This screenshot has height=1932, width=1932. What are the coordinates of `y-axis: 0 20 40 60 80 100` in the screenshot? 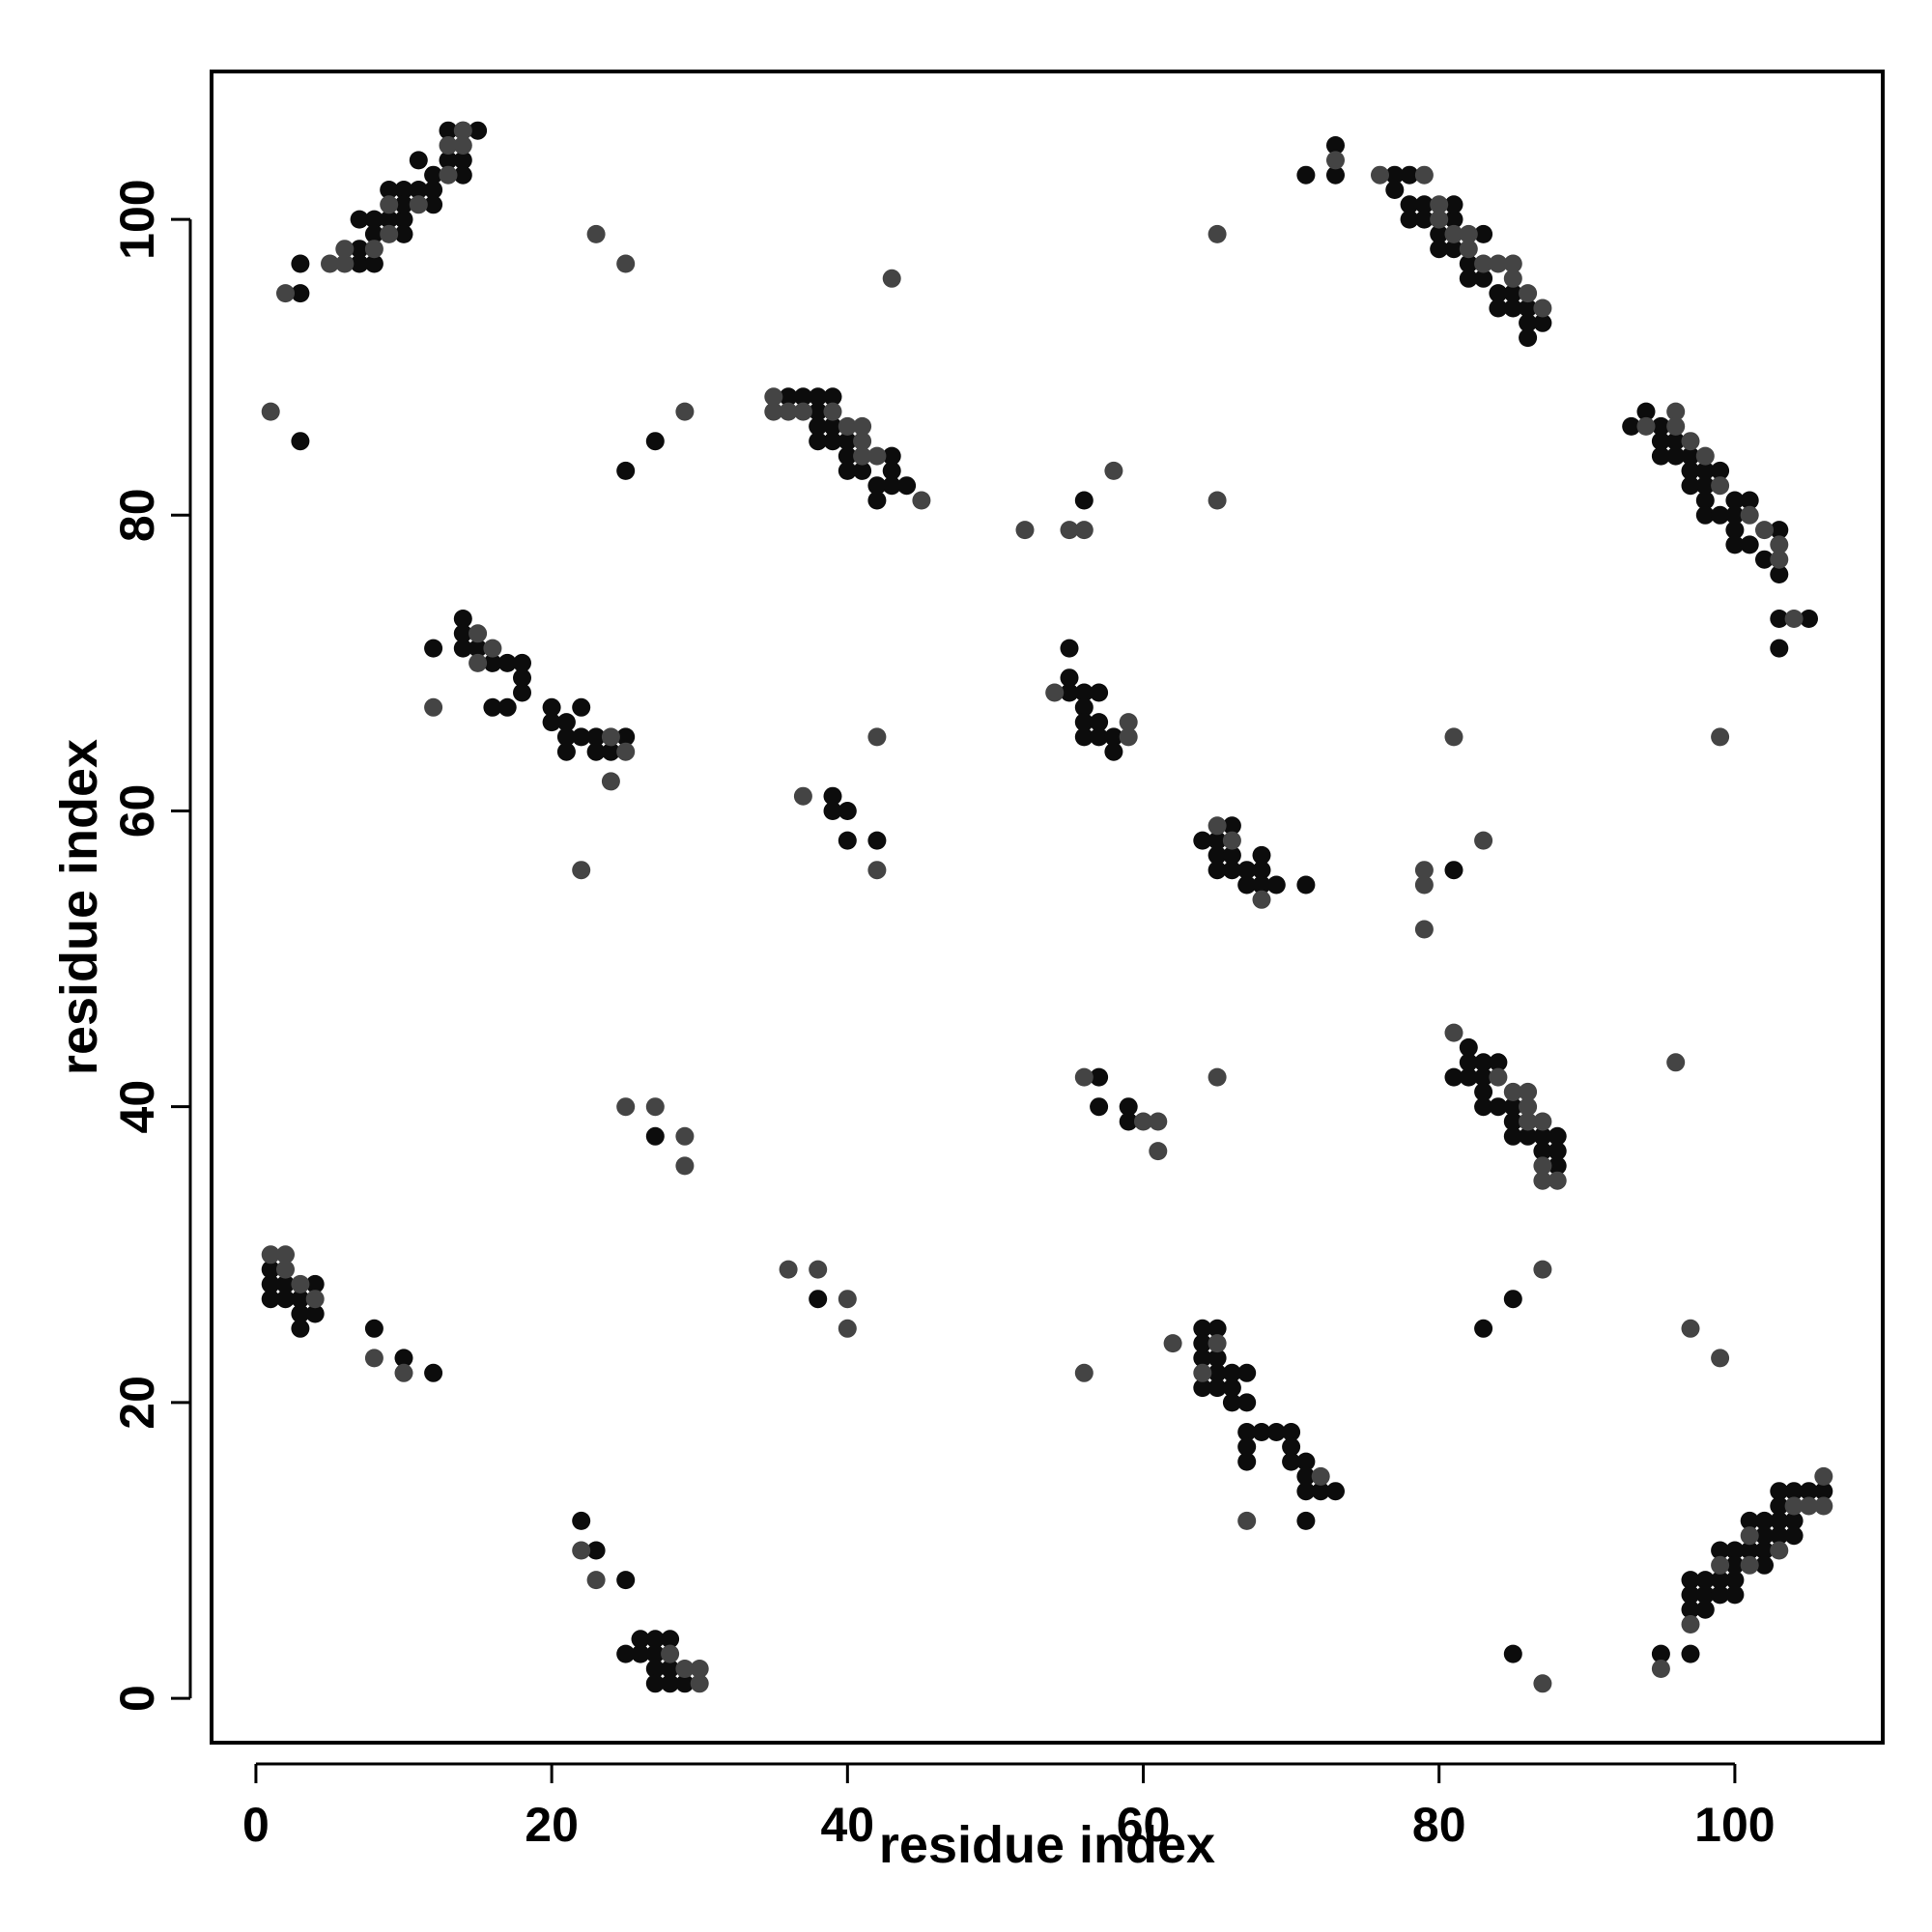 It's located at (151, 945).